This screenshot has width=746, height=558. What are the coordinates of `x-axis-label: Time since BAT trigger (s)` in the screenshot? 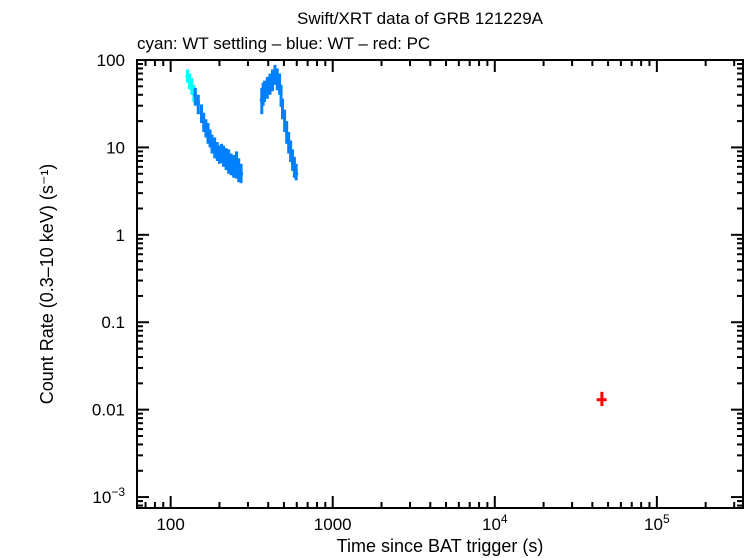 It's located at (440, 546).